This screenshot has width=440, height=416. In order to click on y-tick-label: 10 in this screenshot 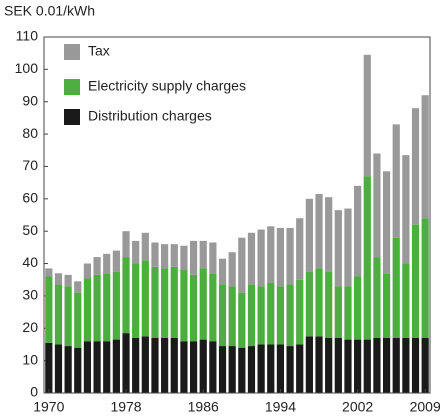, I will do `click(30, 359)`.